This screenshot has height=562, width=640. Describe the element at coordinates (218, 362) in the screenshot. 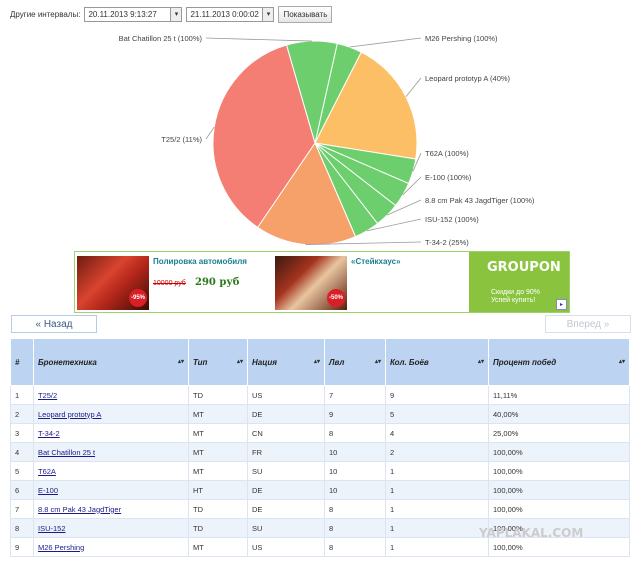

I see `col-type: Тип ▴▾` at that location.